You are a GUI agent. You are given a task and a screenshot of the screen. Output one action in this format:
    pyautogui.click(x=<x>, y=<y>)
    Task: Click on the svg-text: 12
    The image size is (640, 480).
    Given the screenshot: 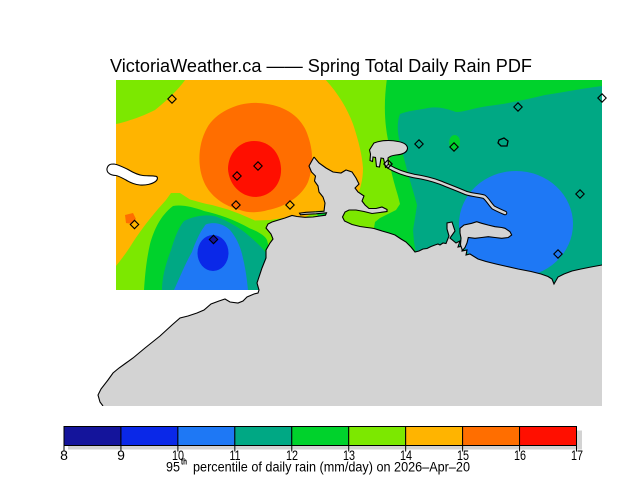 What is the action you would take?
    pyautogui.click(x=292, y=455)
    